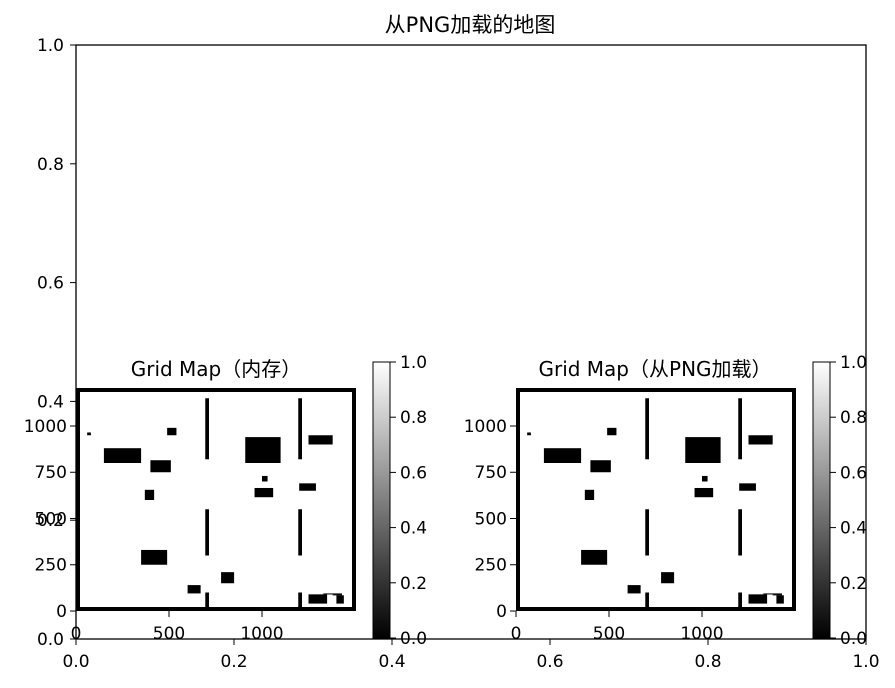 This screenshot has height=688, width=895. I want to click on grid-map-memory-x-ticks: 0 500 1000, so click(177, 627).